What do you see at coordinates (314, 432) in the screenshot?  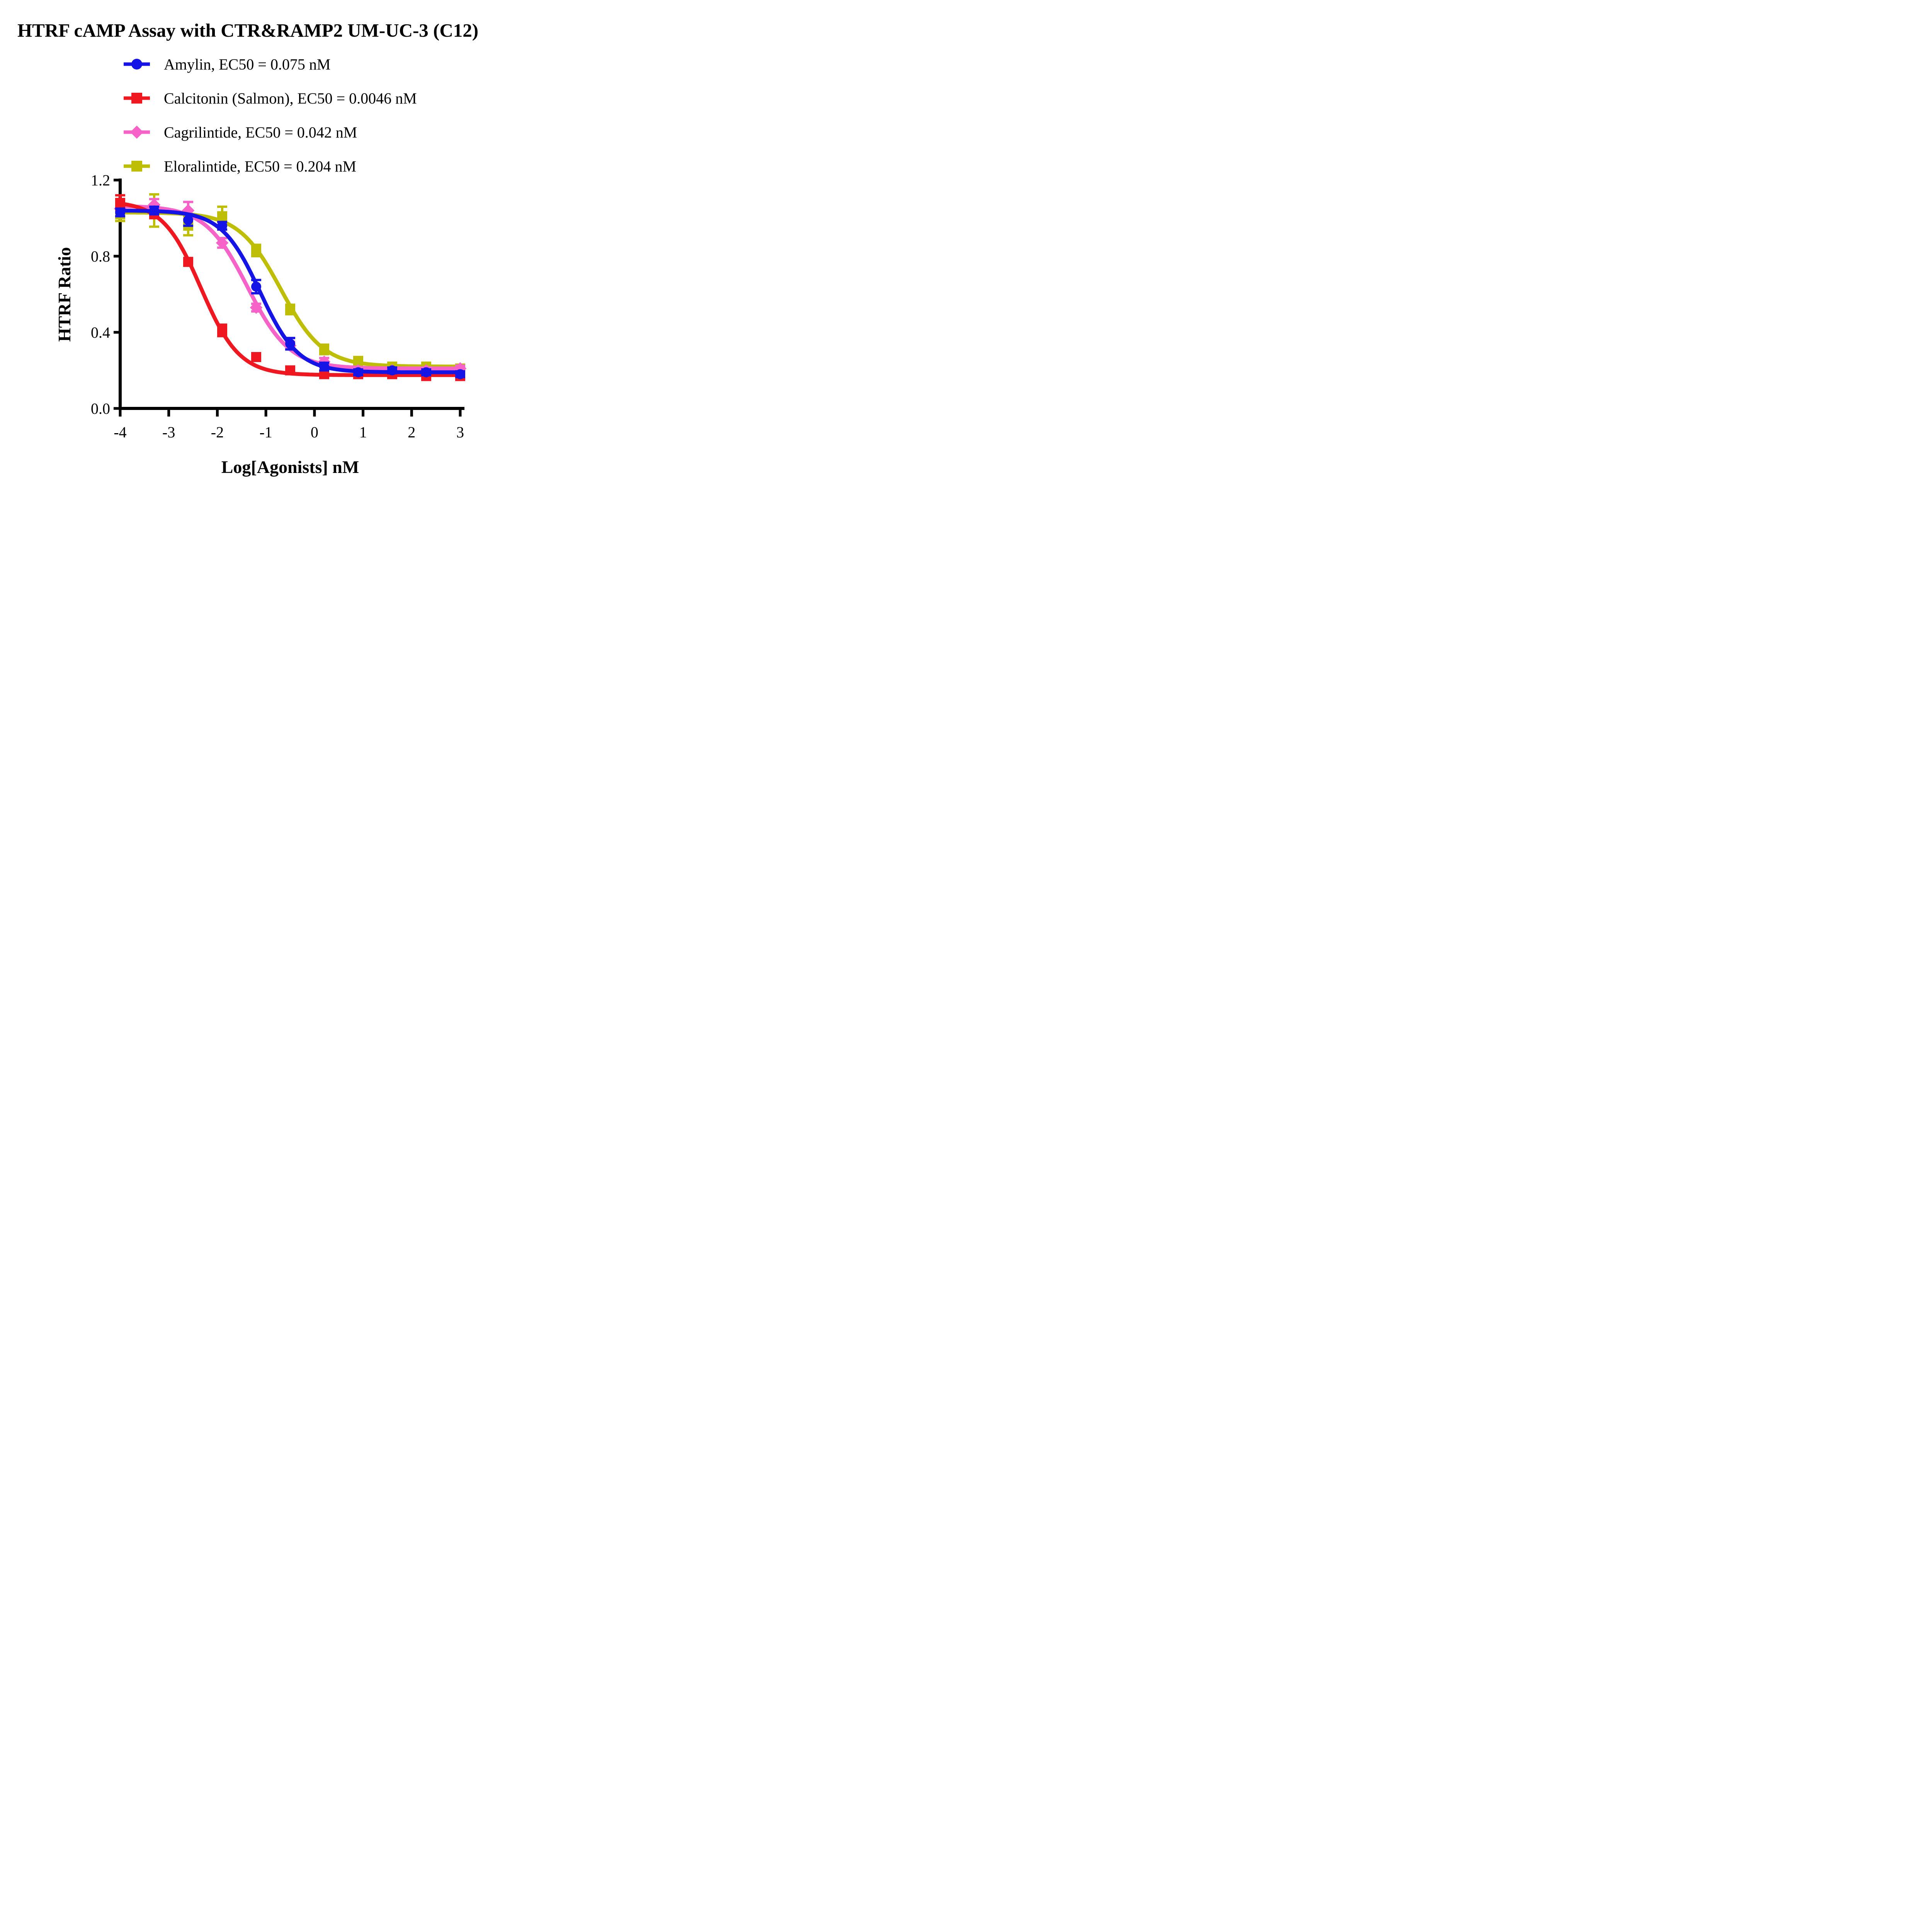 I see `x-tick-label: 0` at bounding box center [314, 432].